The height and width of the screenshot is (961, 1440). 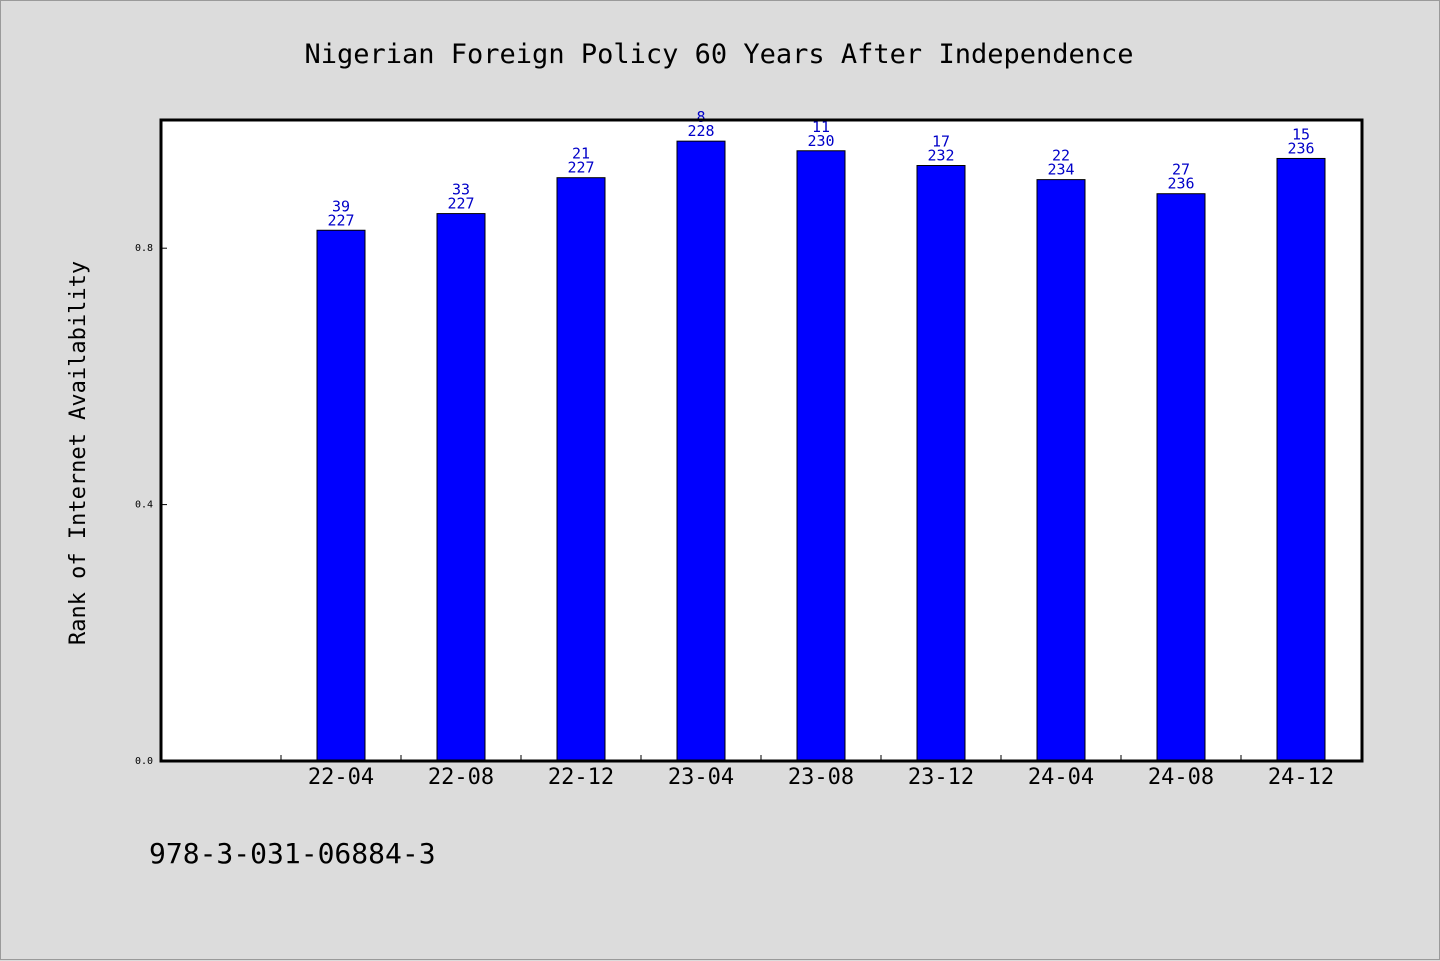 What do you see at coordinates (1181, 170) in the screenshot?
I see `bar-label-top: 27` at bounding box center [1181, 170].